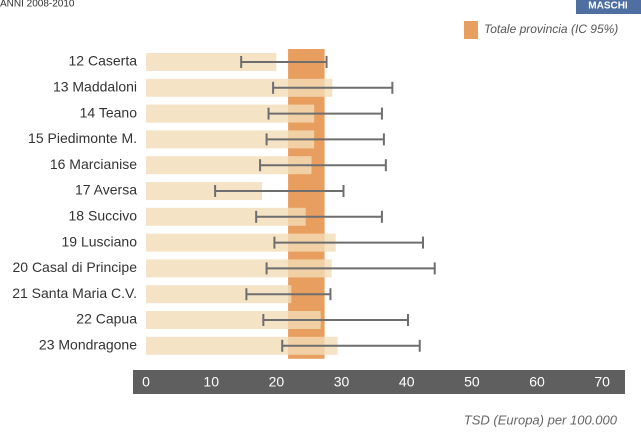 The width and height of the screenshot is (641, 432). Describe the element at coordinates (103, 61) in the screenshot. I see `category-label: 12 Caserta` at that location.